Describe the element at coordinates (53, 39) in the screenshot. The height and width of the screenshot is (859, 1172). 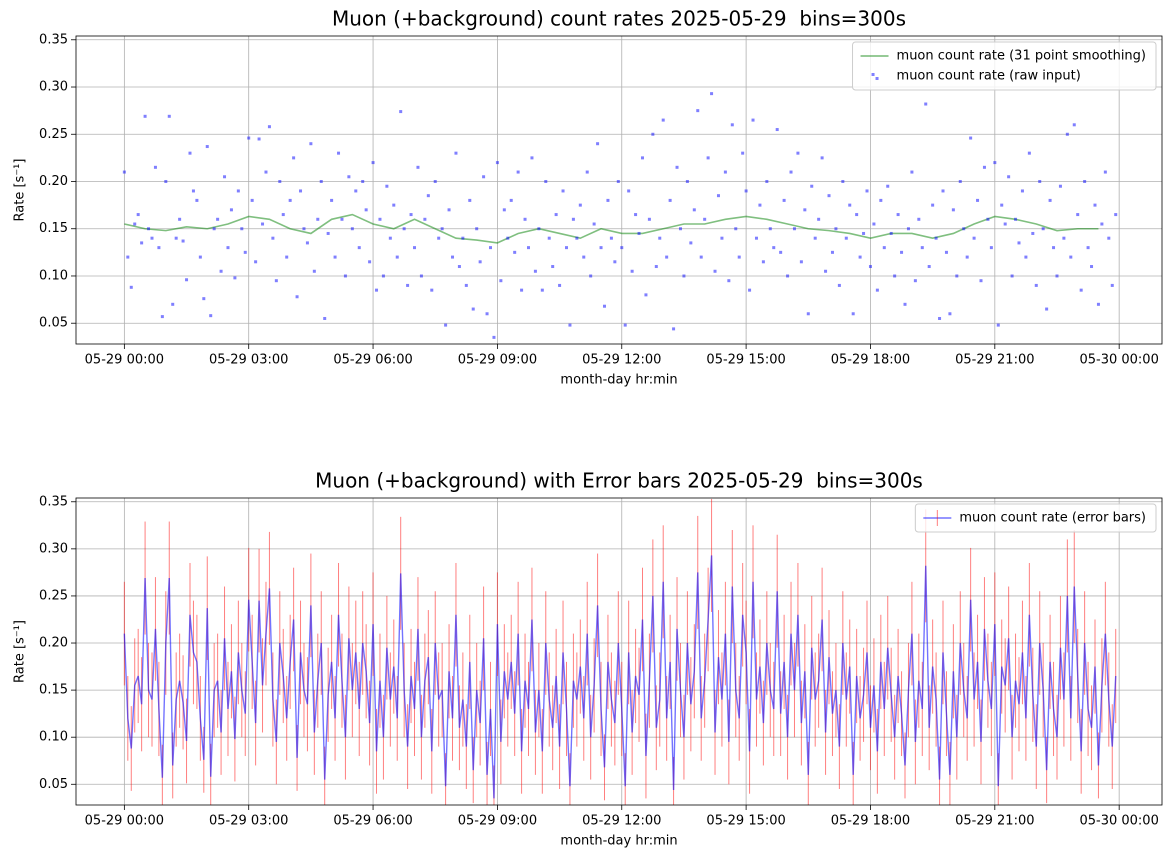
I see `y-tick-label: 0.35` at that location.